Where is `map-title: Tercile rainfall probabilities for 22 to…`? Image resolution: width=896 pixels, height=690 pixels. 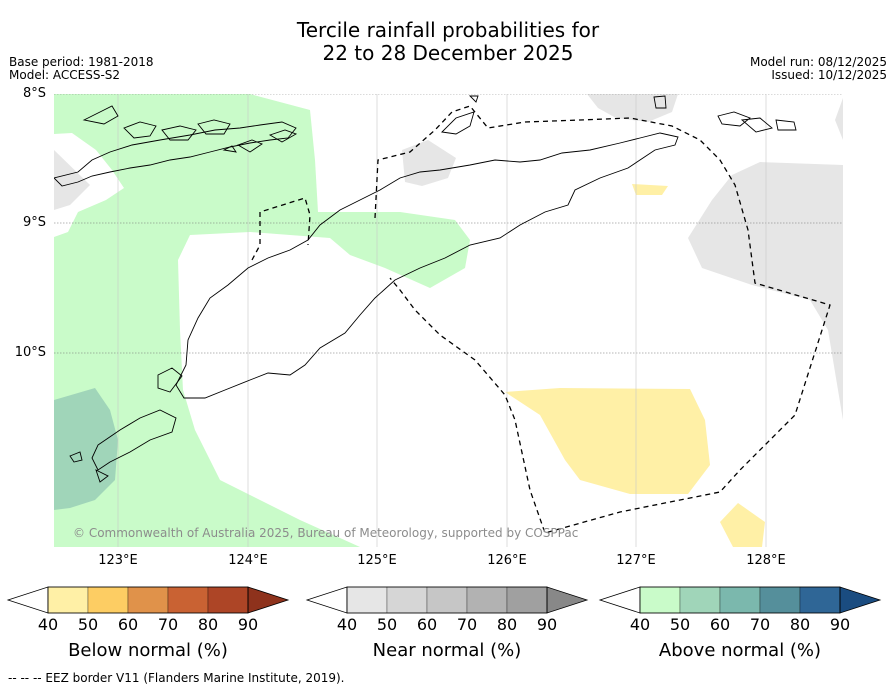 map-title: Tercile rainfall probabilities for 22 to… is located at coordinates (448, 42).